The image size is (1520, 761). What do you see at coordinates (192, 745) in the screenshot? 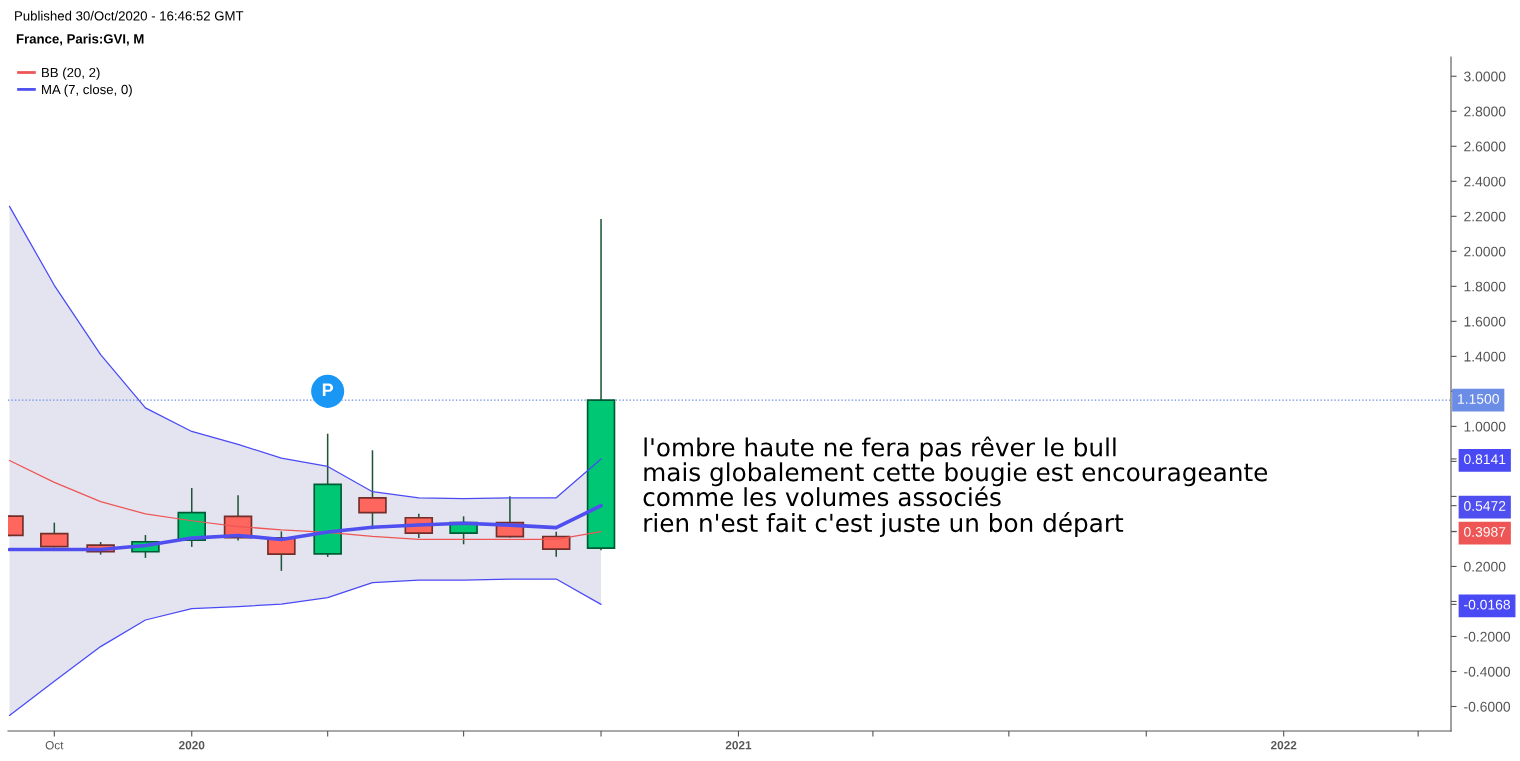
I see `x-tick-label: 2020` at bounding box center [192, 745].